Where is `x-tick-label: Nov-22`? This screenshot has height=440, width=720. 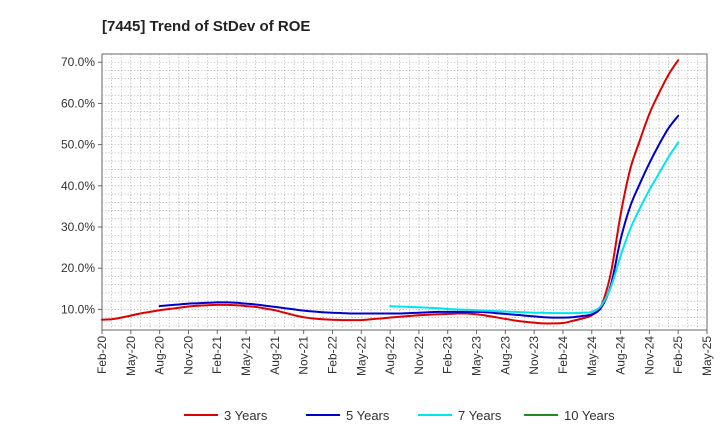
x-tick-label: Nov-22 is located at coordinates (419, 355).